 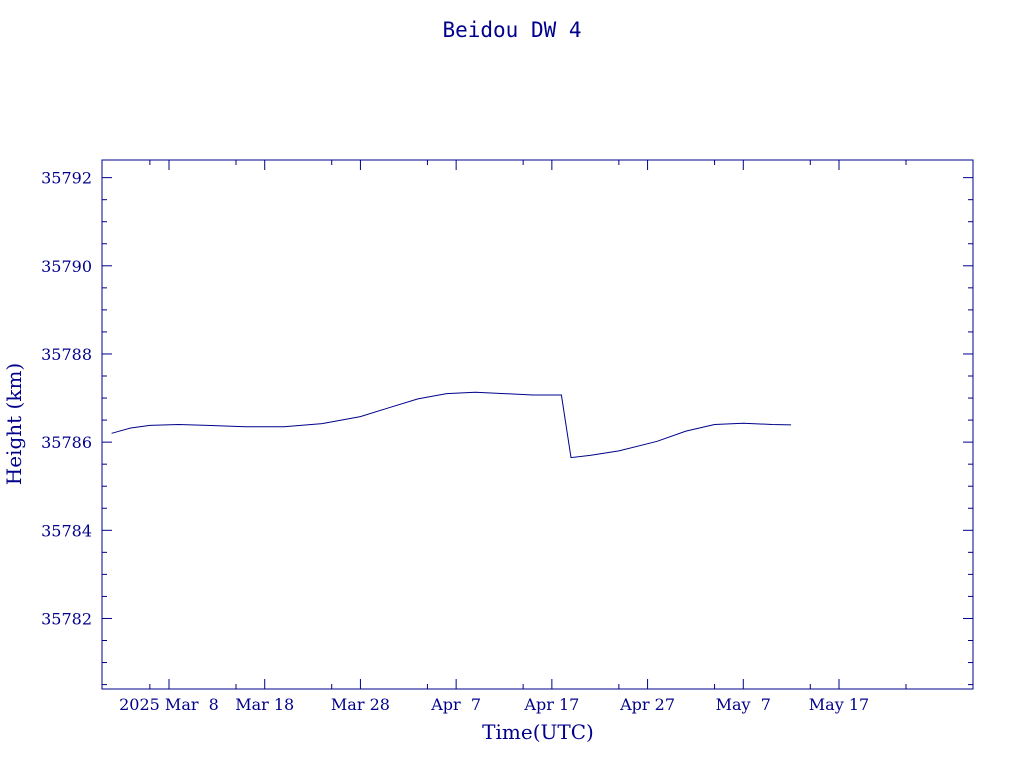 I want to click on x-axis-label: Time(UTC), so click(x=538, y=732).